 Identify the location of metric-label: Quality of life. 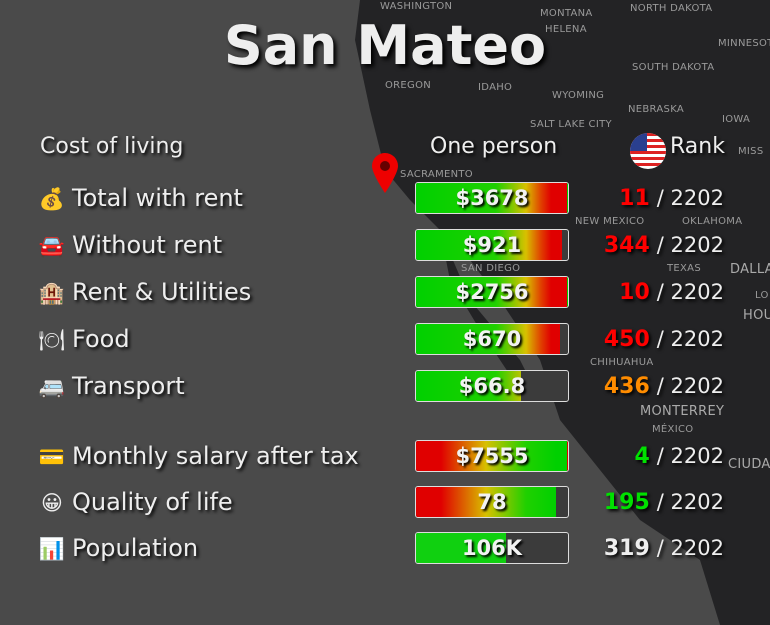
(152, 502).